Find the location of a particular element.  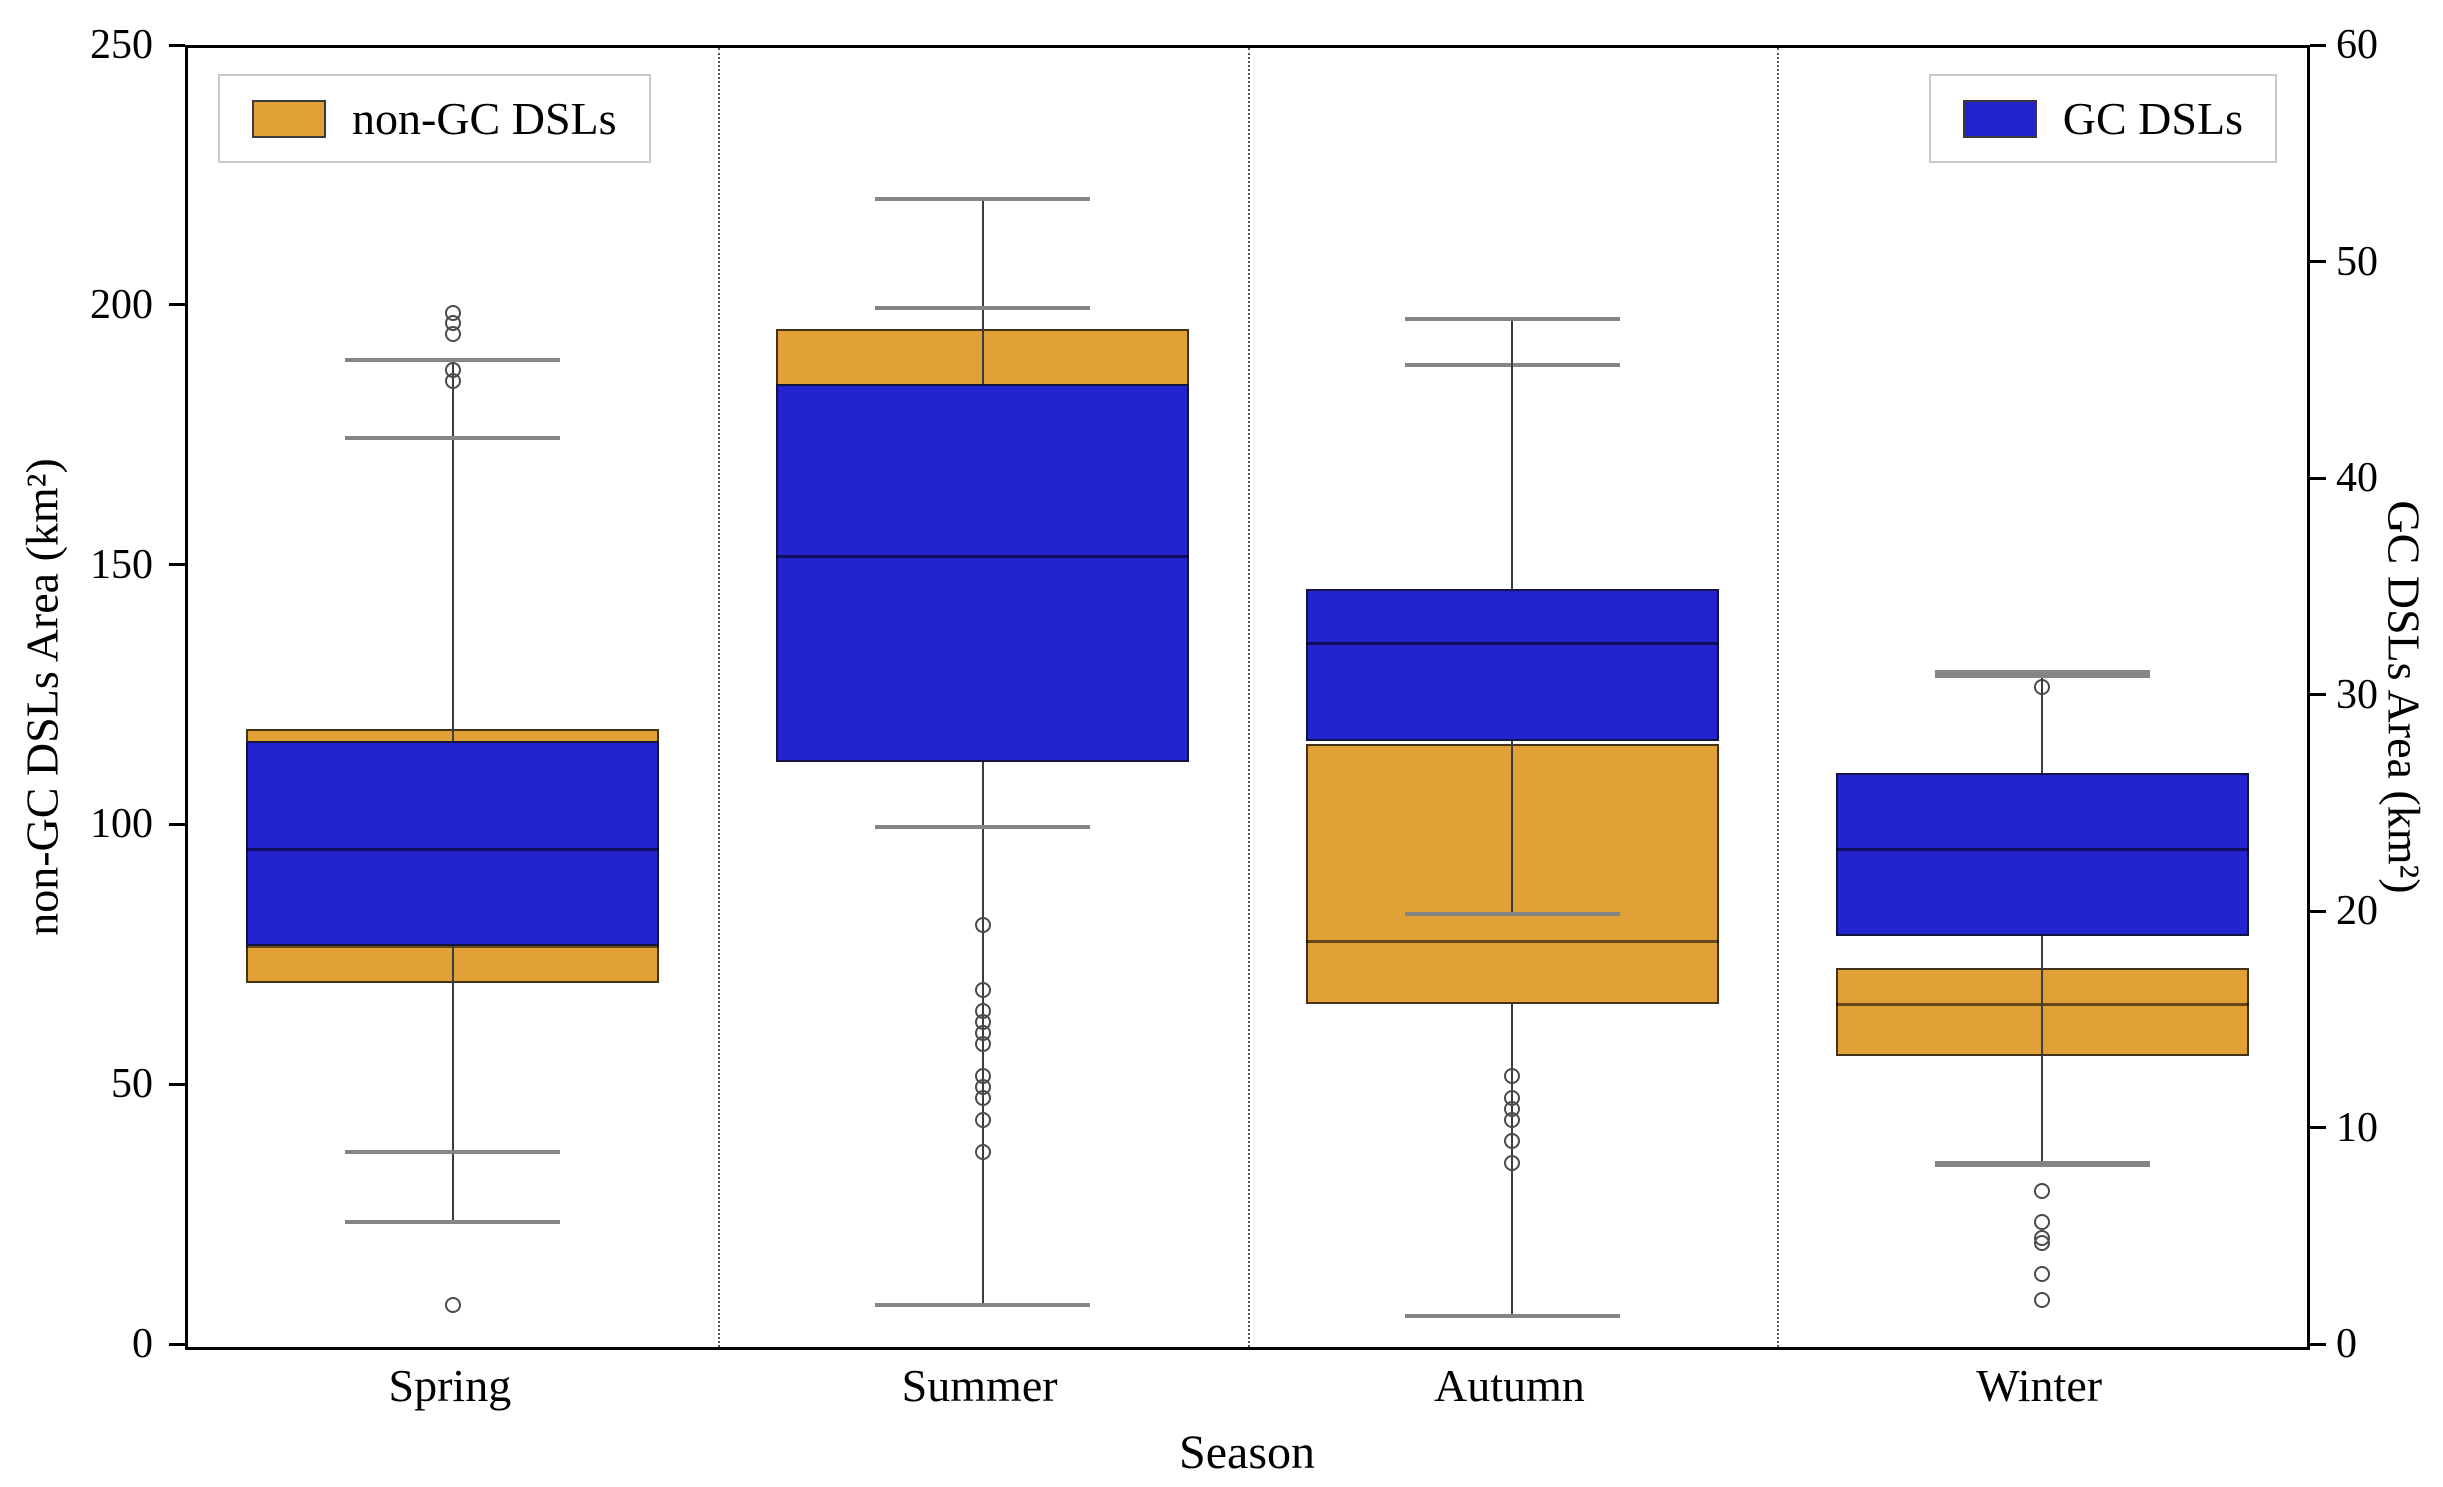

left-tick-label: 250 is located at coordinates (121, 45).